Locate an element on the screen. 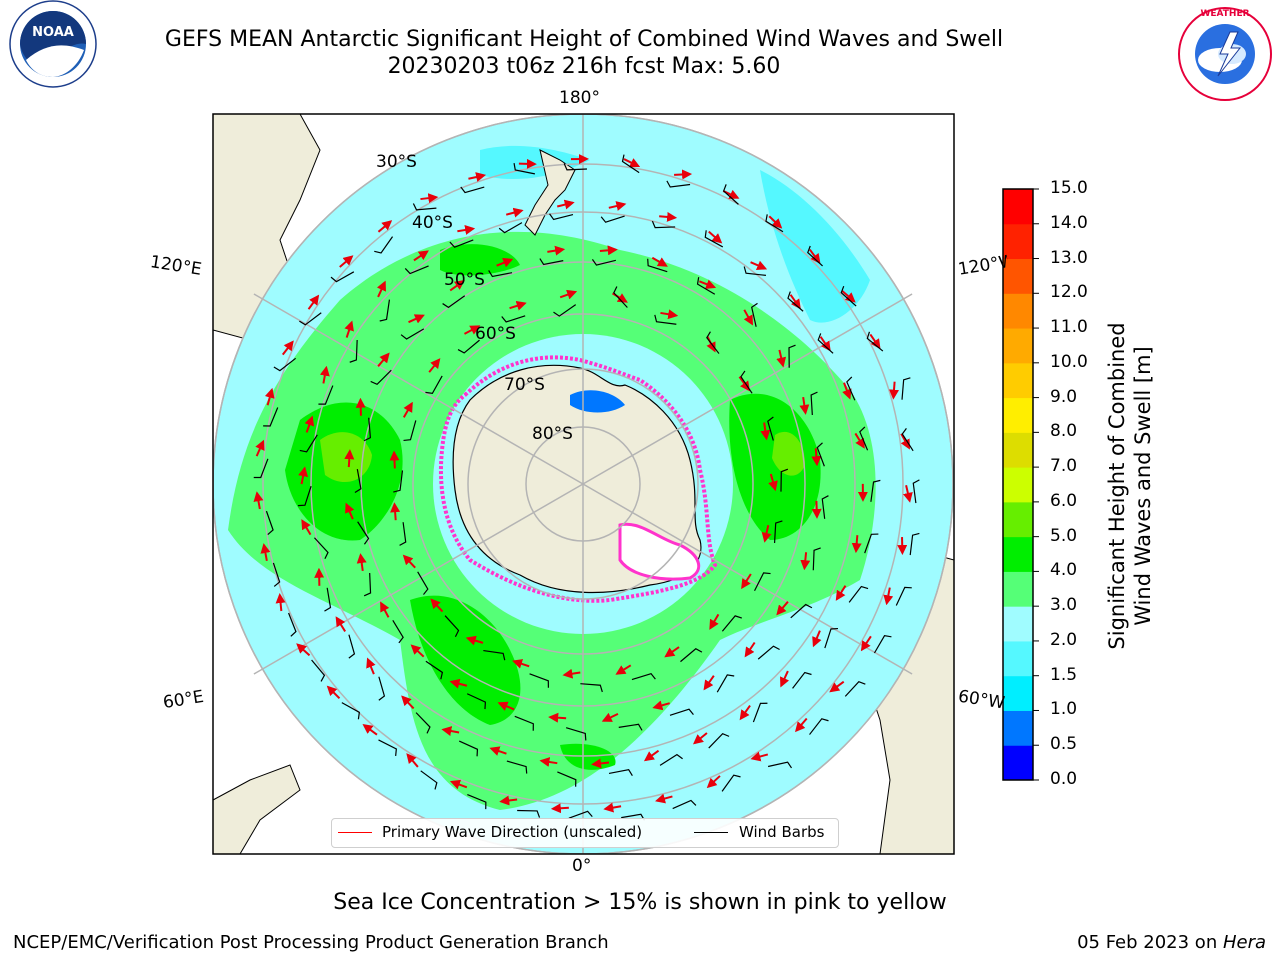 Image resolution: width=1280 pixels, height=960 pixels. colorbar-tick-label: 5.0 is located at coordinates (1064, 535).